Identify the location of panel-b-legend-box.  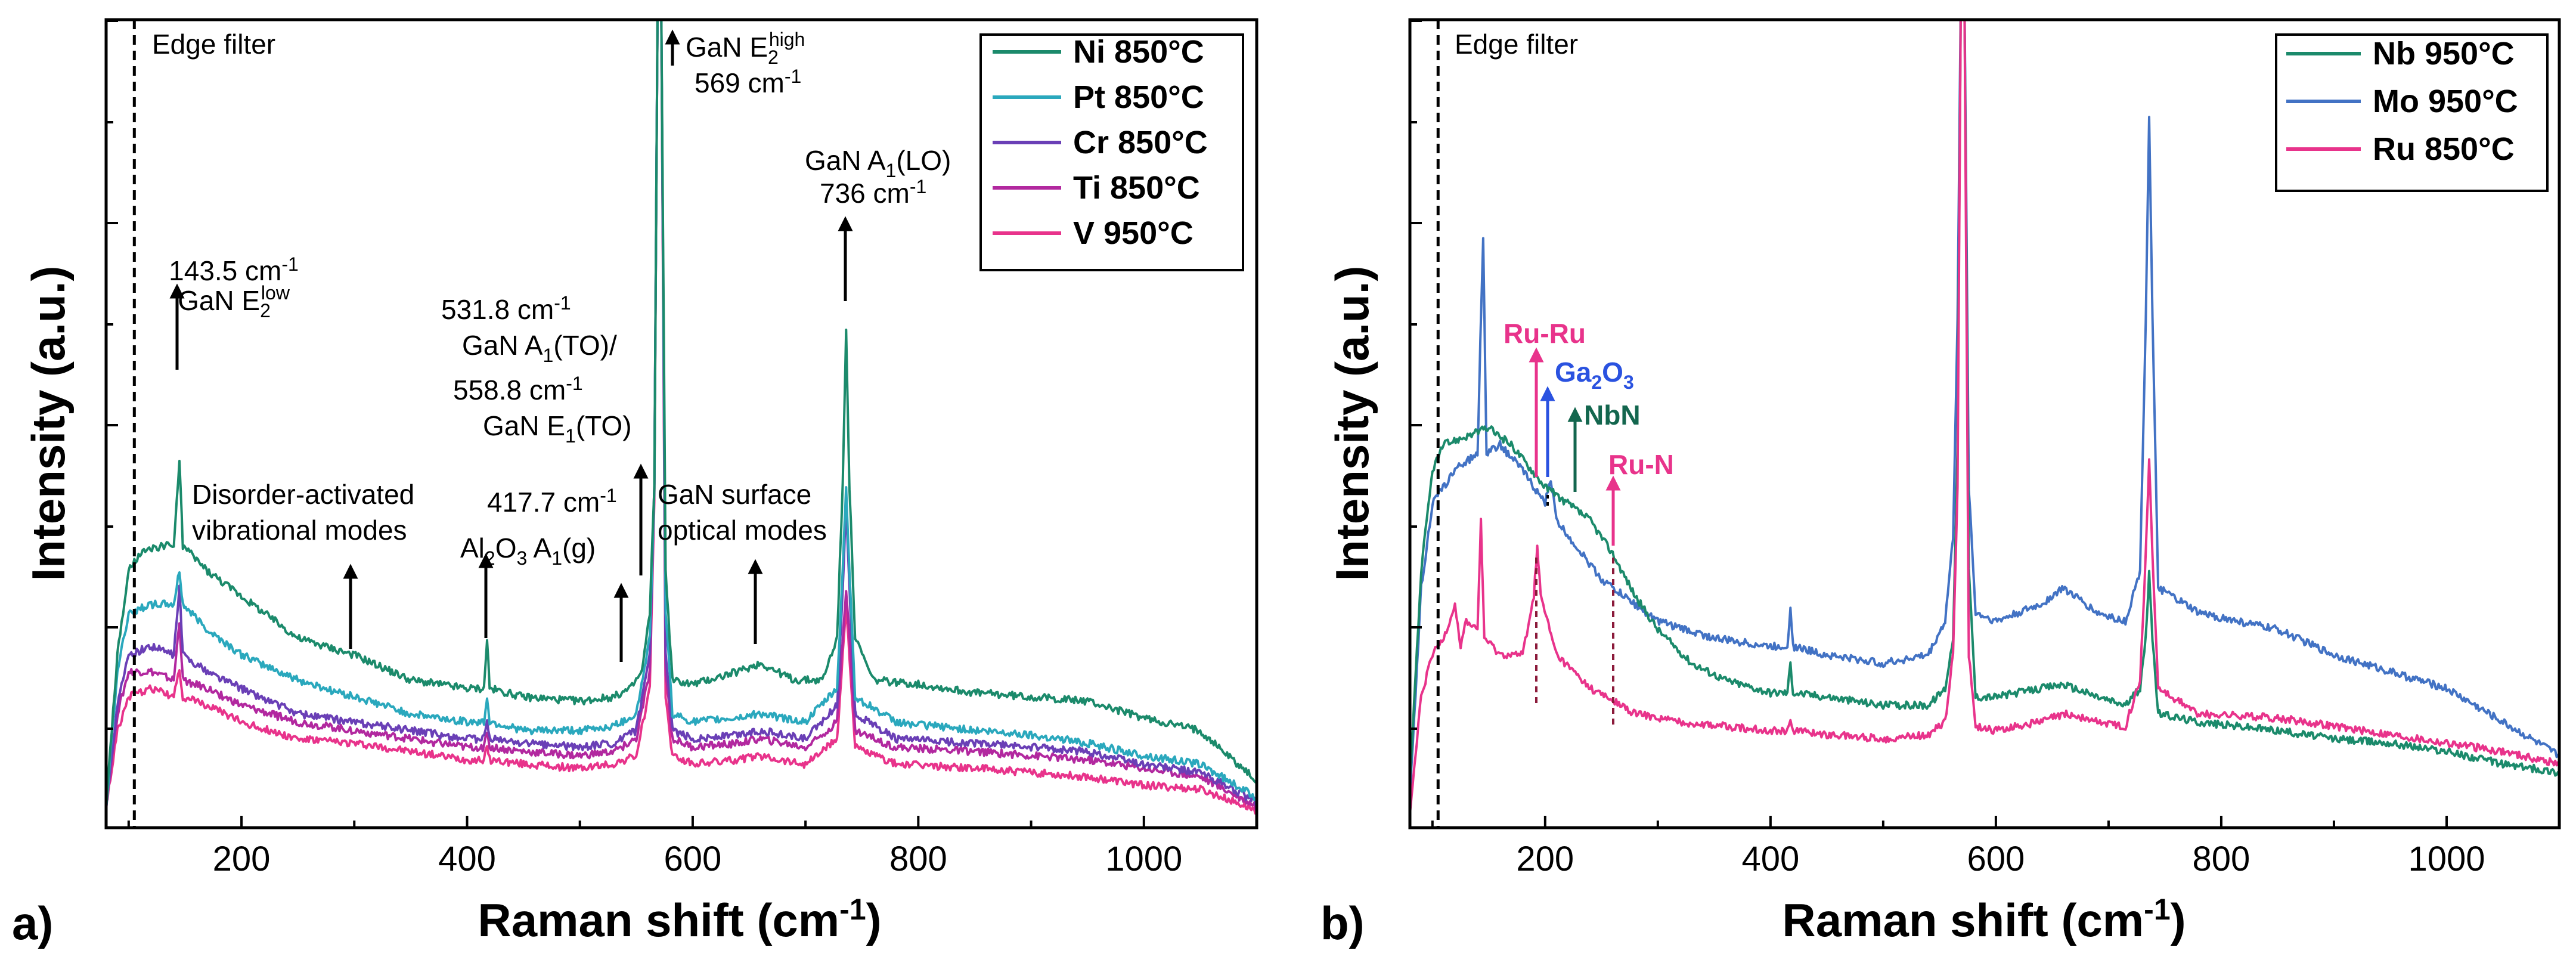
(2412, 112).